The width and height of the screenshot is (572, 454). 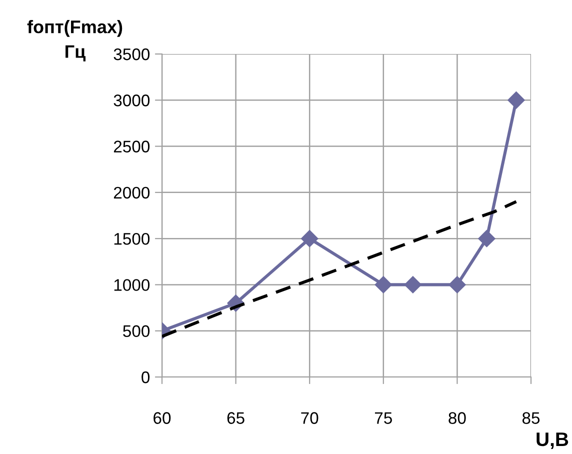 What do you see at coordinates (235, 418) in the screenshot?
I see `x-tick-label: 65` at bounding box center [235, 418].